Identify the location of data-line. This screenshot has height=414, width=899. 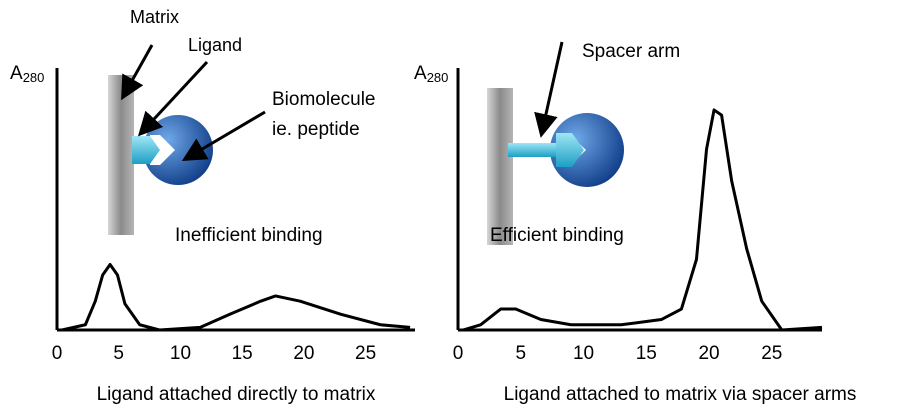
(236, 297).